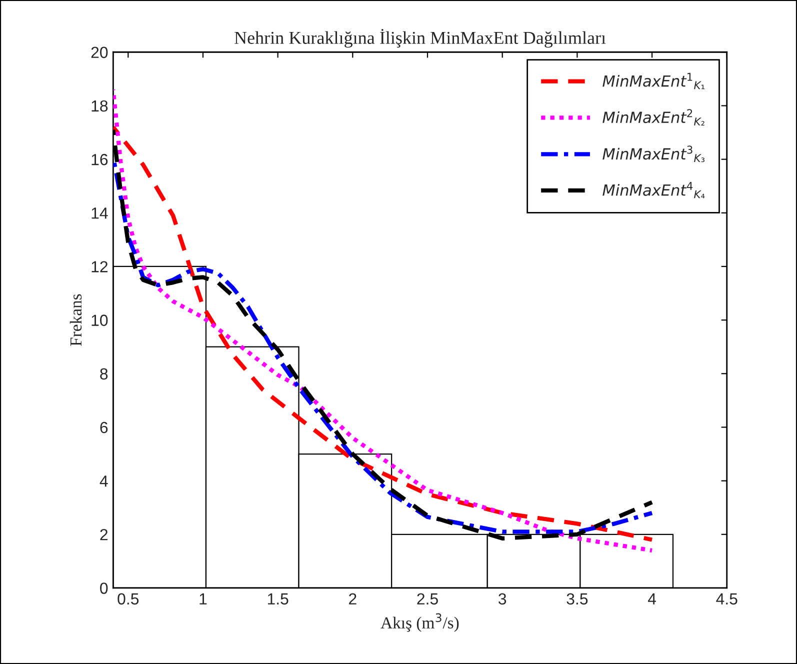 This screenshot has width=797, height=664. What do you see at coordinates (99, 52) in the screenshot?
I see `y-tick-label: 20` at bounding box center [99, 52].